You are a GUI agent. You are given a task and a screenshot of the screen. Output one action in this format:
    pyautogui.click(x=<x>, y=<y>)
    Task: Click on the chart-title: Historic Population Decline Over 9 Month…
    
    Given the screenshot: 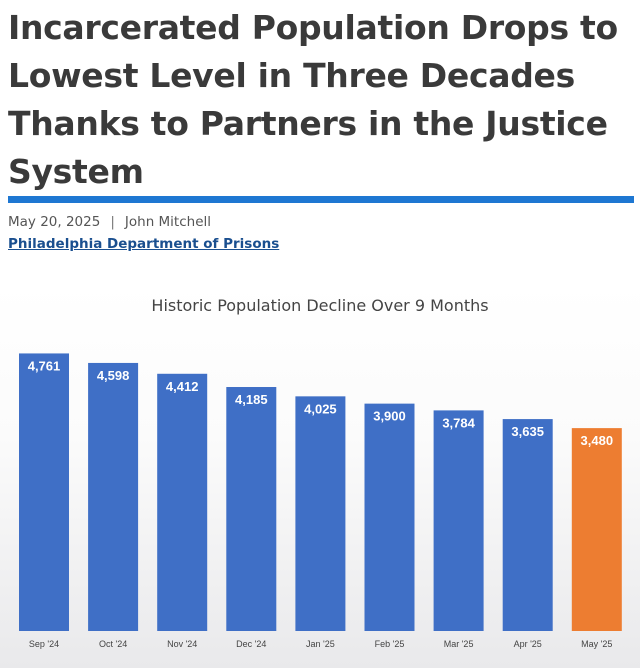 What is the action you would take?
    pyautogui.click(x=320, y=305)
    